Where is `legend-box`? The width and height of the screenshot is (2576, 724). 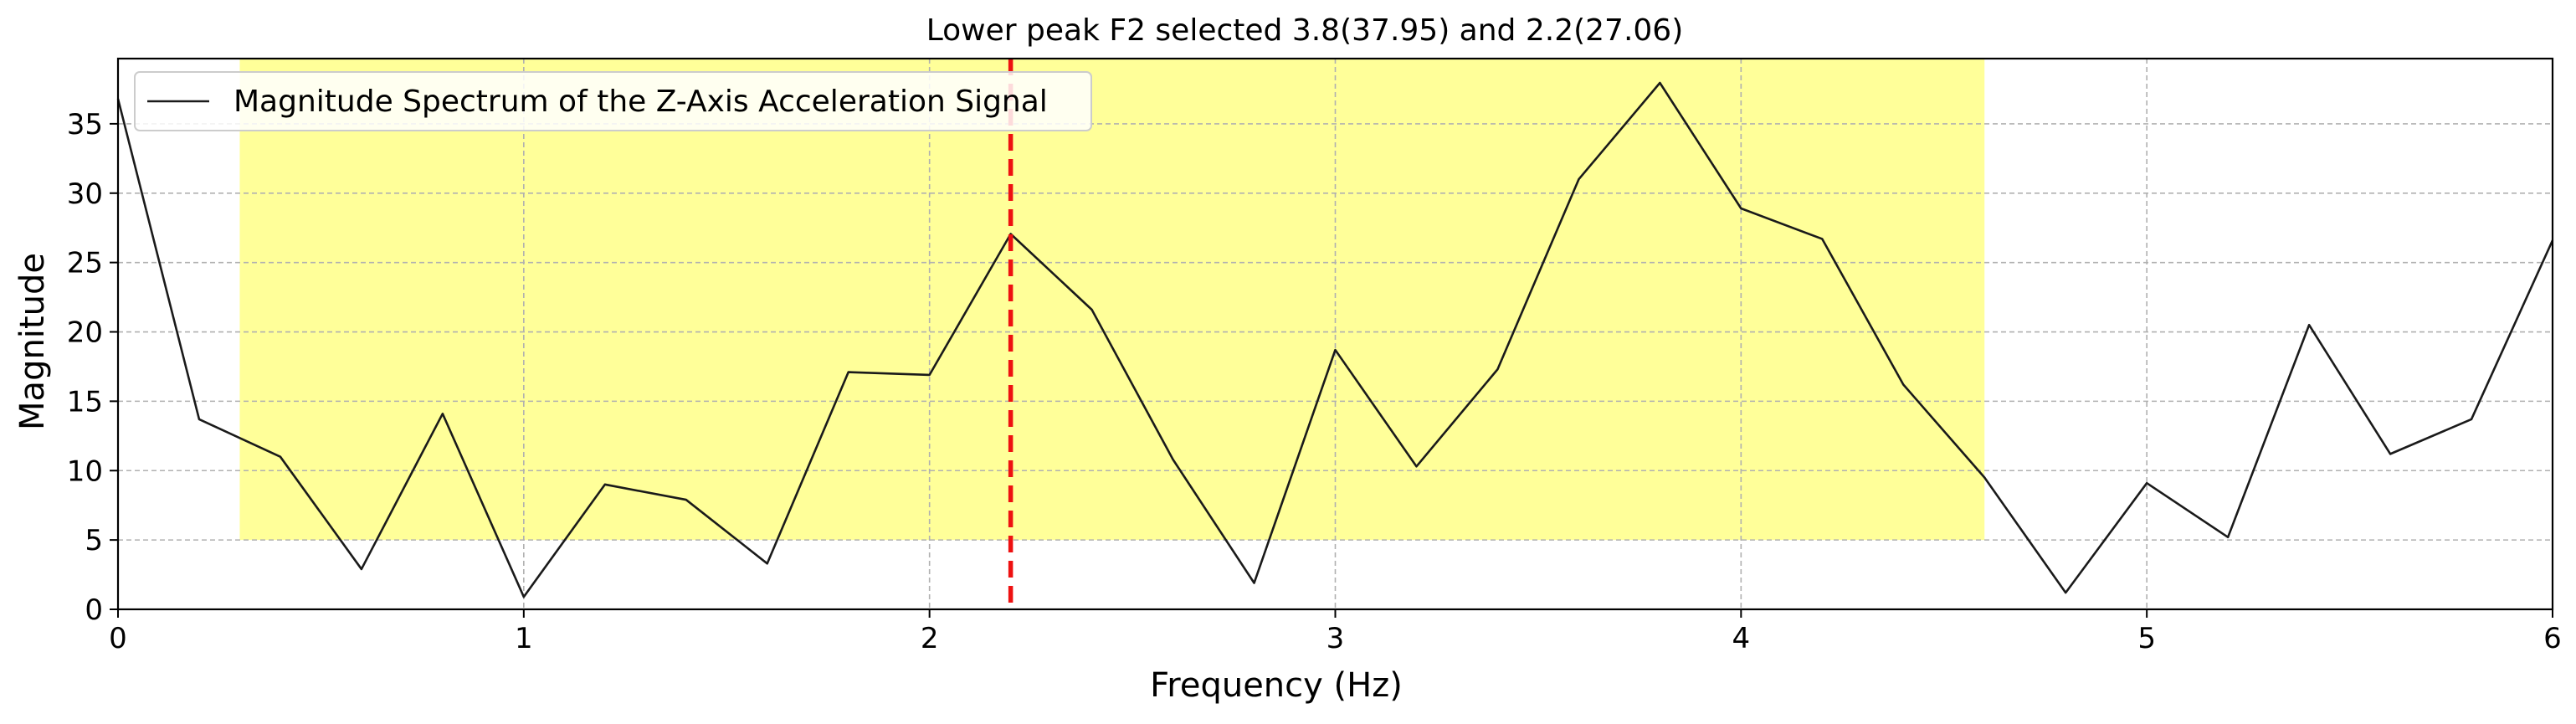
legend-box is located at coordinates (613, 101).